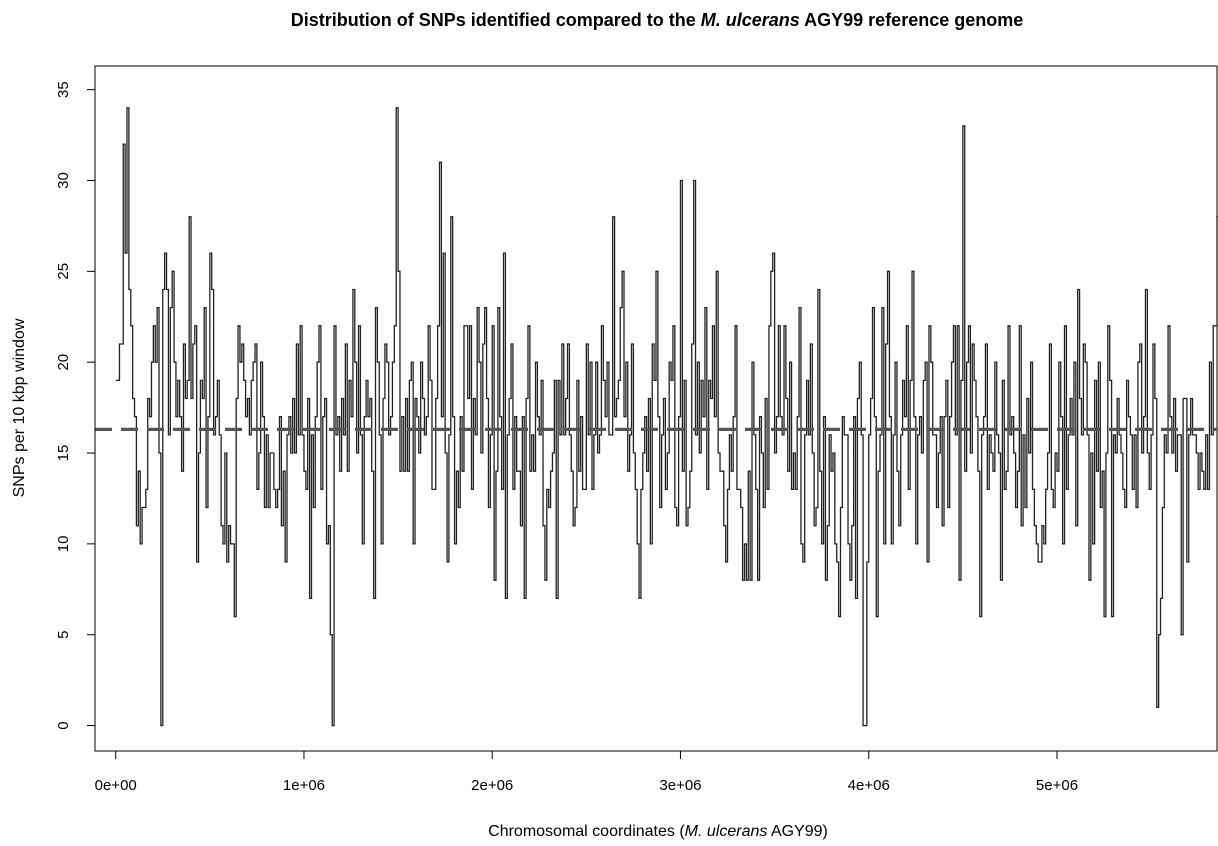  What do you see at coordinates (869, 785) in the screenshot?
I see `x-tick-label-4: 4e+06` at bounding box center [869, 785].